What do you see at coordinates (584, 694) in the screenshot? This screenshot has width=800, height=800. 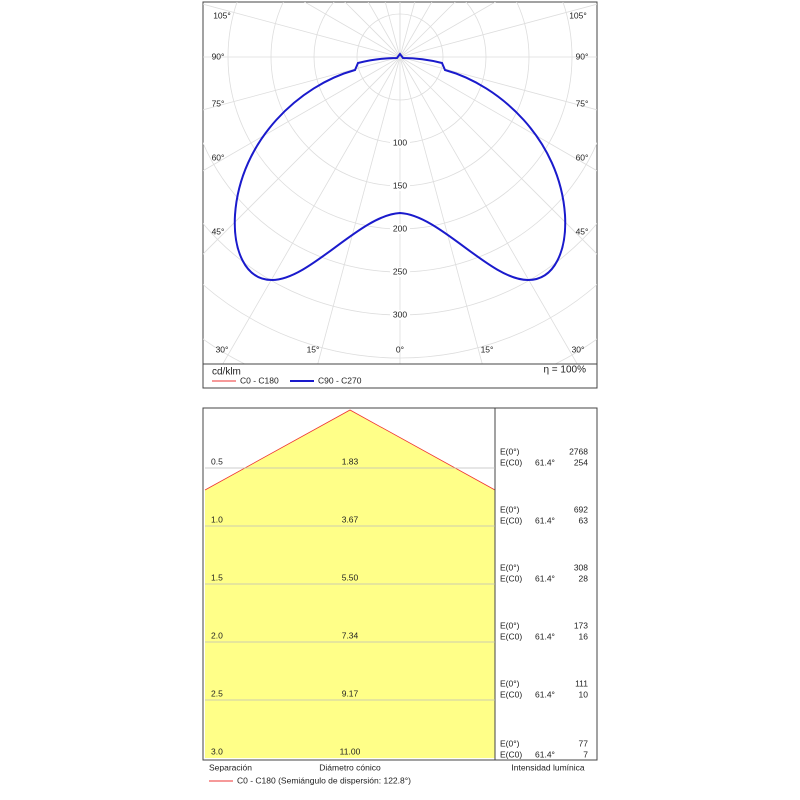 I see `ec0: 10` at bounding box center [584, 694].